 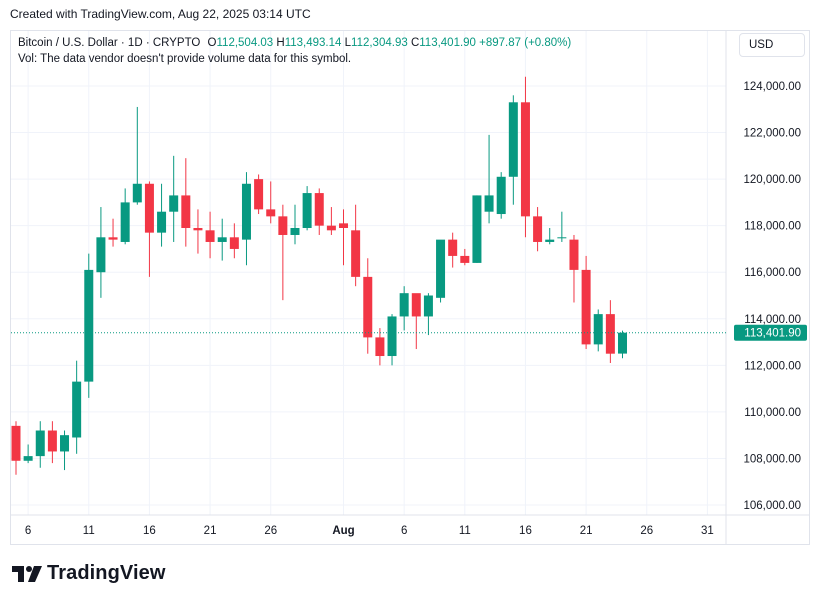 I want to click on y-tick-label: 122,000.00, so click(x=772, y=134).